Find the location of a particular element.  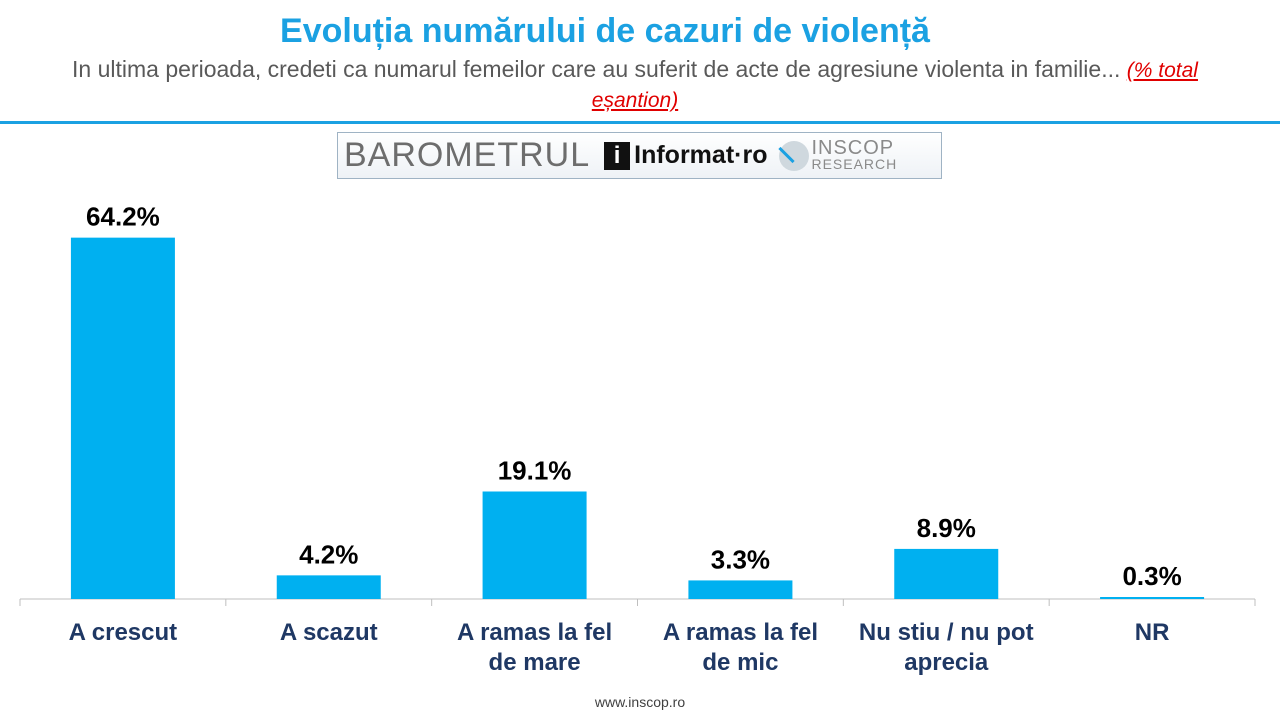

data-label: 0.3% is located at coordinates (1151, 576).